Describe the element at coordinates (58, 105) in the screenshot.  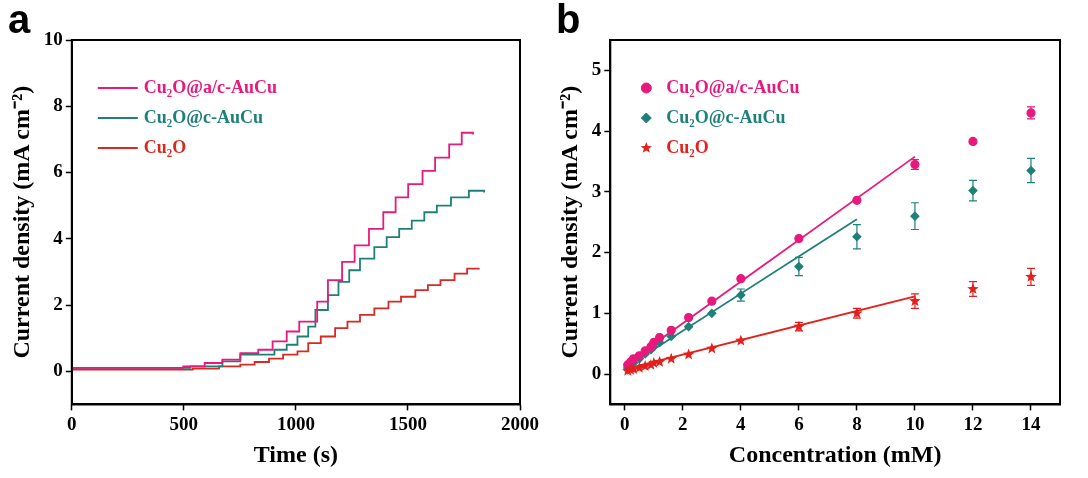
I see `y-tick-label: 8` at that location.